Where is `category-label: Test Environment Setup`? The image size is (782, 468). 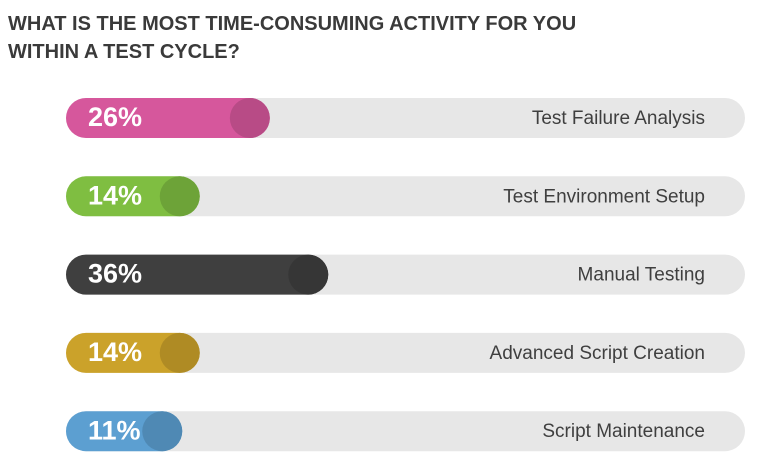 category-label: Test Environment Setup is located at coordinates (604, 196).